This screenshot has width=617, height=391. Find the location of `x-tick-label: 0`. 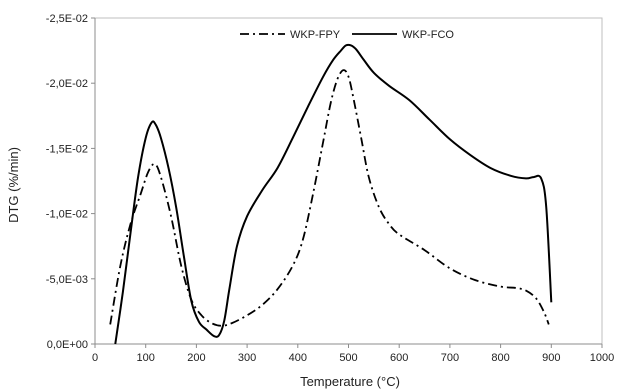

x-tick-label: 0 is located at coordinates (95, 358).